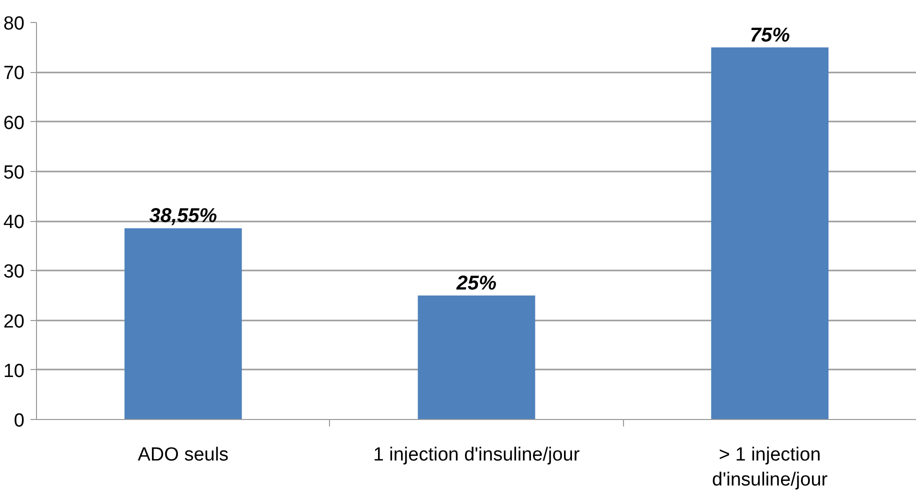 This screenshot has height=493, width=916. What do you see at coordinates (14, 222) in the screenshot?
I see `y-tick-label: 40` at bounding box center [14, 222].